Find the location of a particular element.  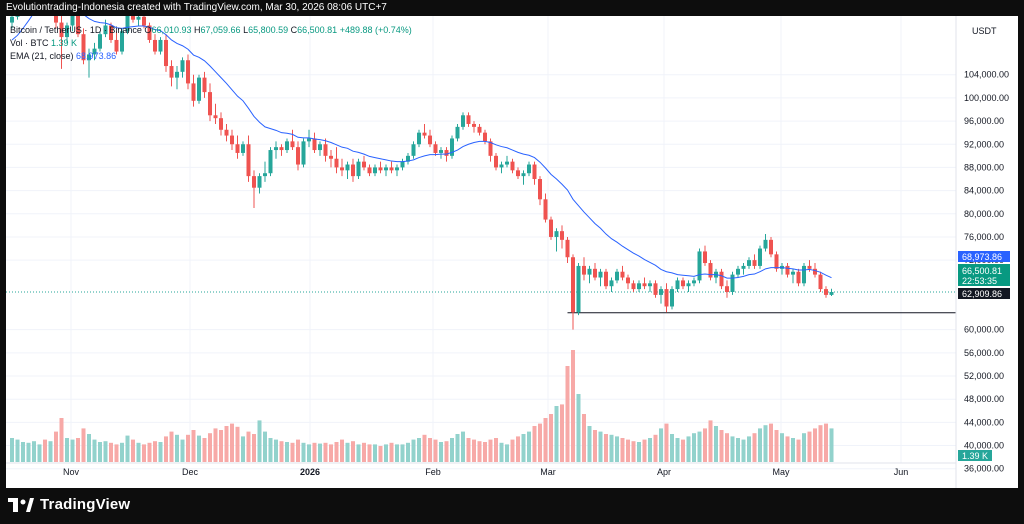

price-tick-label: 52,000.00 is located at coordinates (984, 376).